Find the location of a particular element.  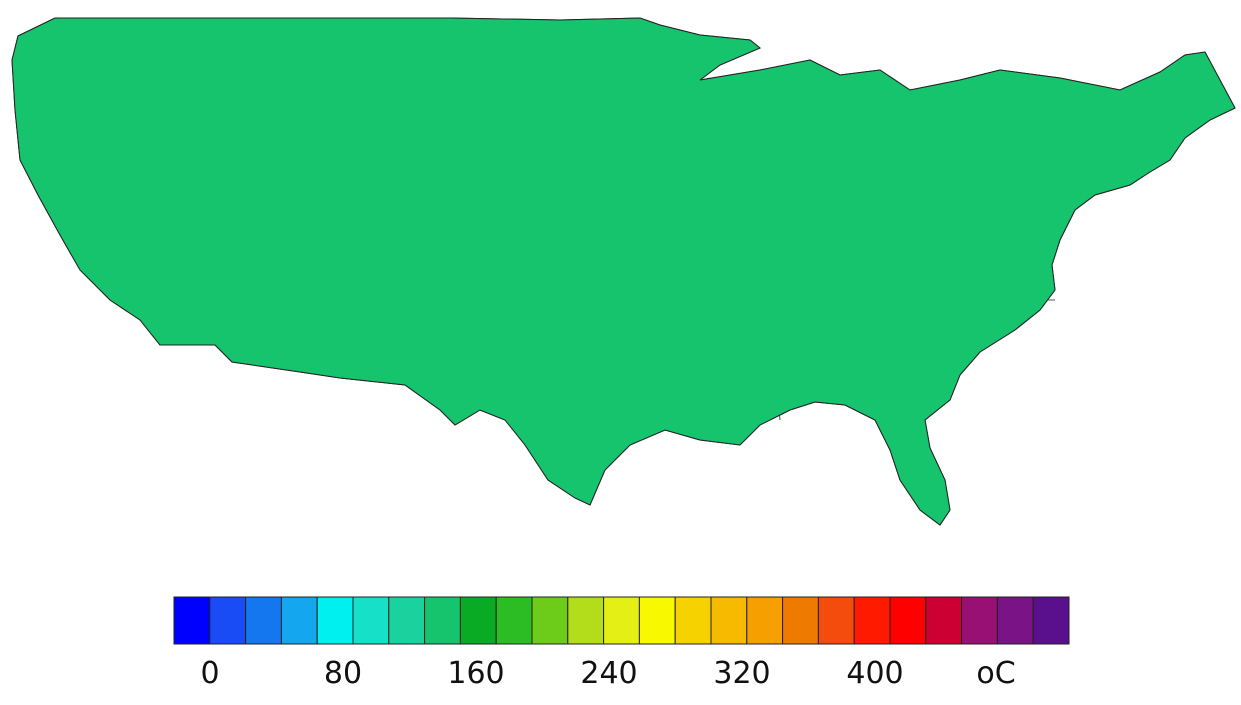

legend-tick-label: 80 is located at coordinates (343, 673).